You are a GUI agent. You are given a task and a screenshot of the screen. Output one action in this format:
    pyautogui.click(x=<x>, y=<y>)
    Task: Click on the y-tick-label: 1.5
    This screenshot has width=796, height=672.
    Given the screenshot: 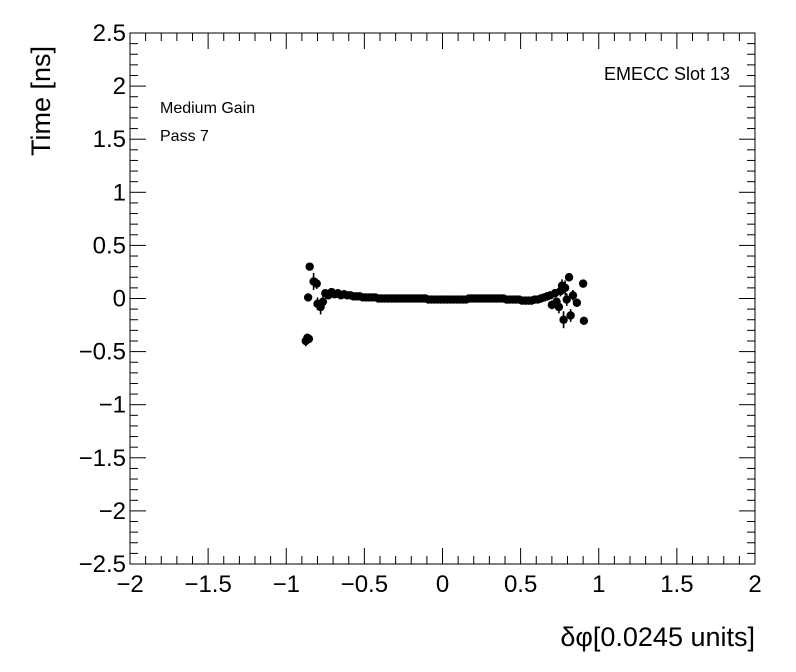 What is the action you would take?
    pyautogui.click(x=109, y=139)
    